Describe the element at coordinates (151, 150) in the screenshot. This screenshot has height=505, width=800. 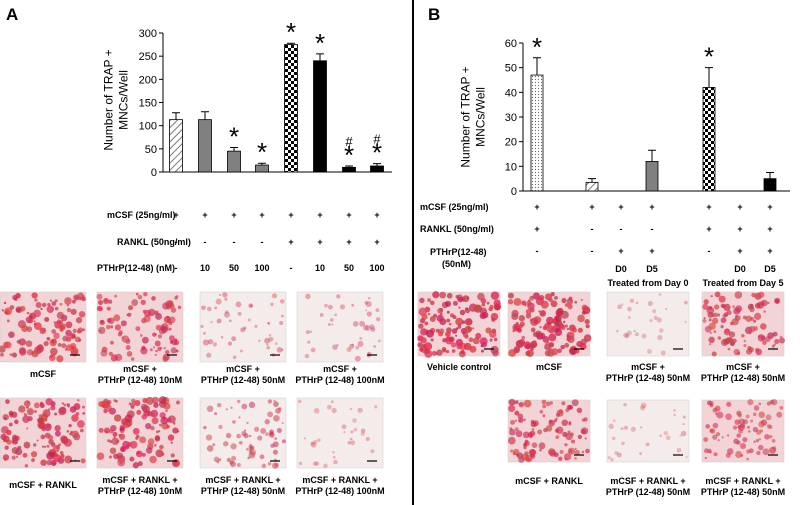
I see `y-tick-label: 50` at that location.